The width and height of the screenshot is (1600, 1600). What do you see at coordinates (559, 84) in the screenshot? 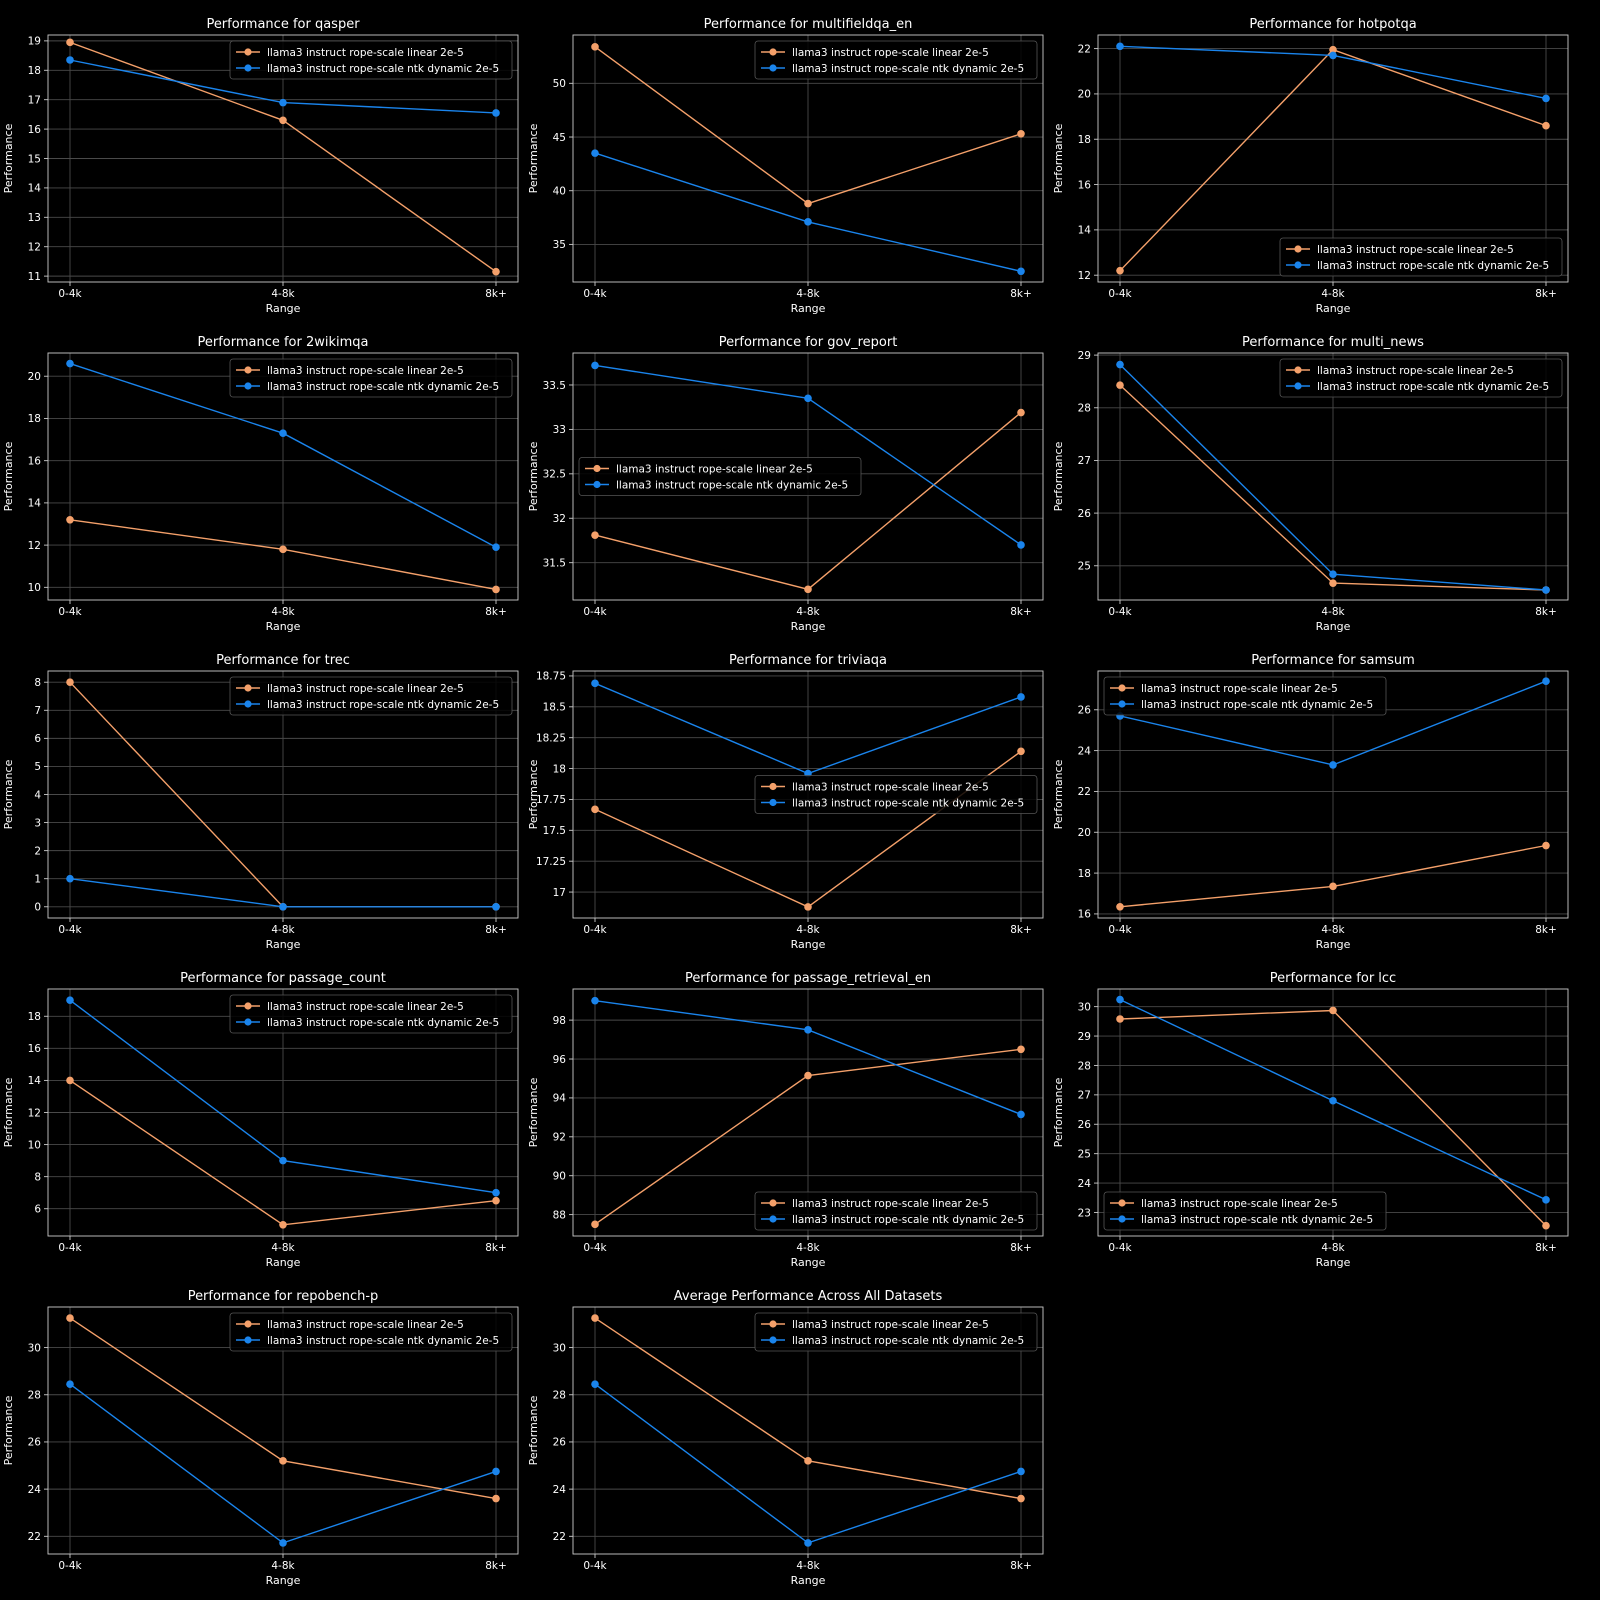
I see `y-tick-label: 50` at bounding box center [559, 84].